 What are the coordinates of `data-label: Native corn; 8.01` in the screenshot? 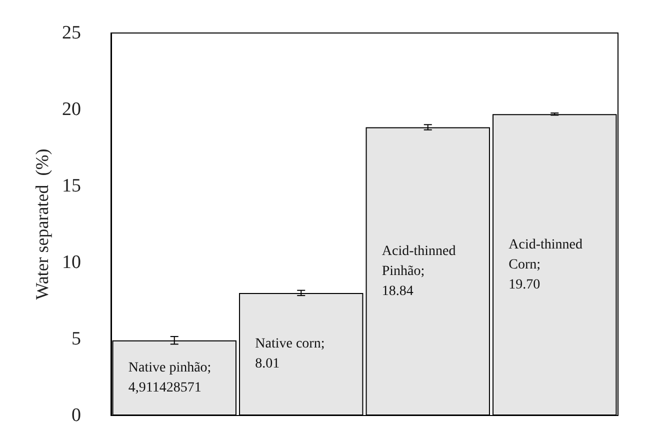 It's located at (290, 354).